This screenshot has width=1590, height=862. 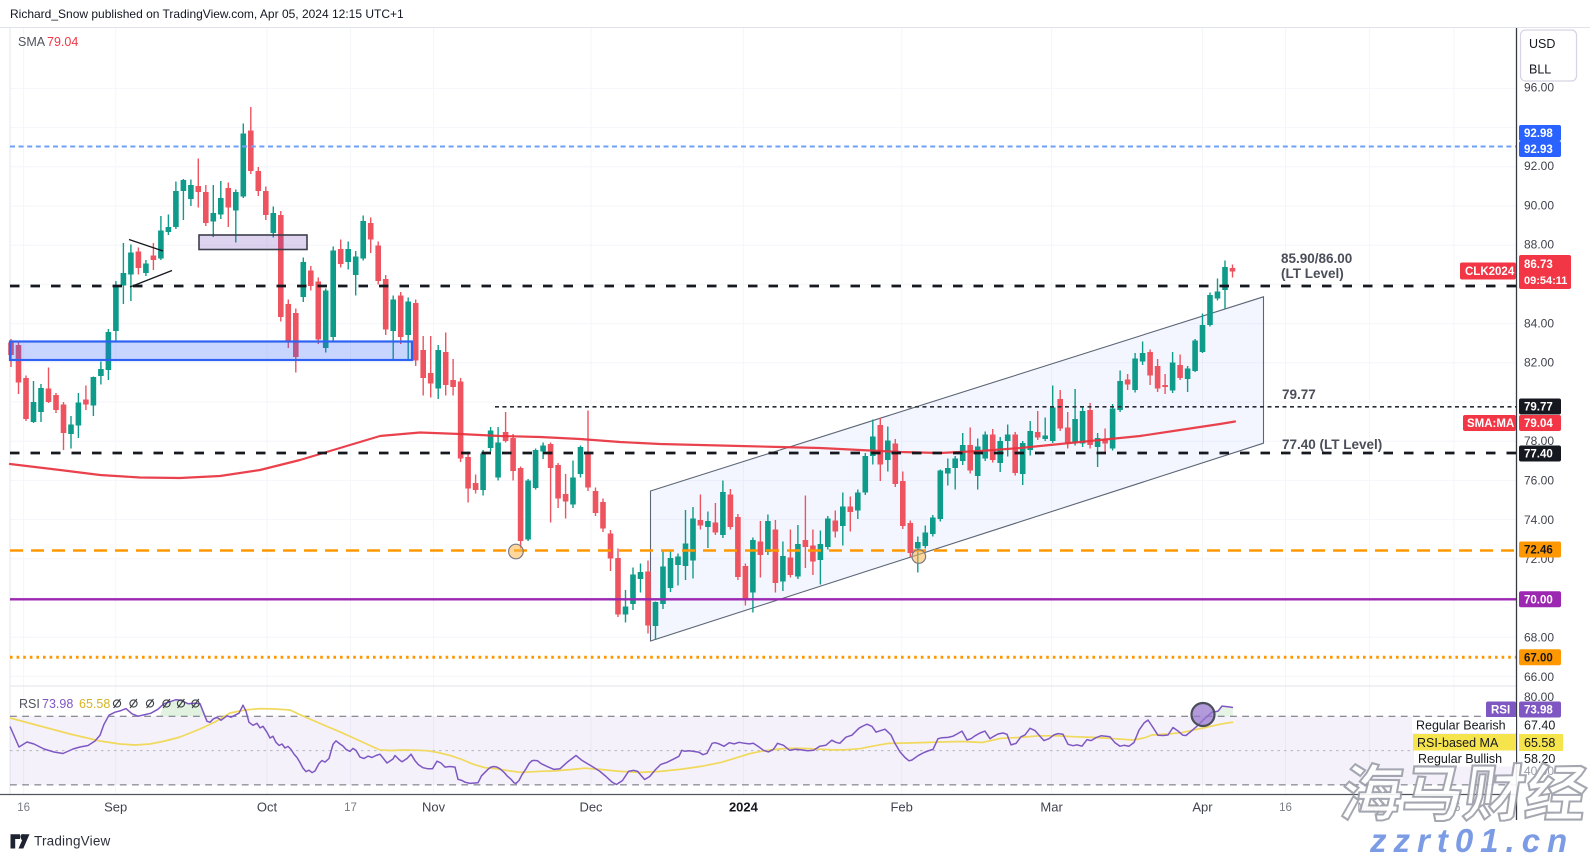 What do you see at coordinates (1539, 638) in the screenshot?
I see `svg-text: 68.00` at bounding box center [1539, 638].